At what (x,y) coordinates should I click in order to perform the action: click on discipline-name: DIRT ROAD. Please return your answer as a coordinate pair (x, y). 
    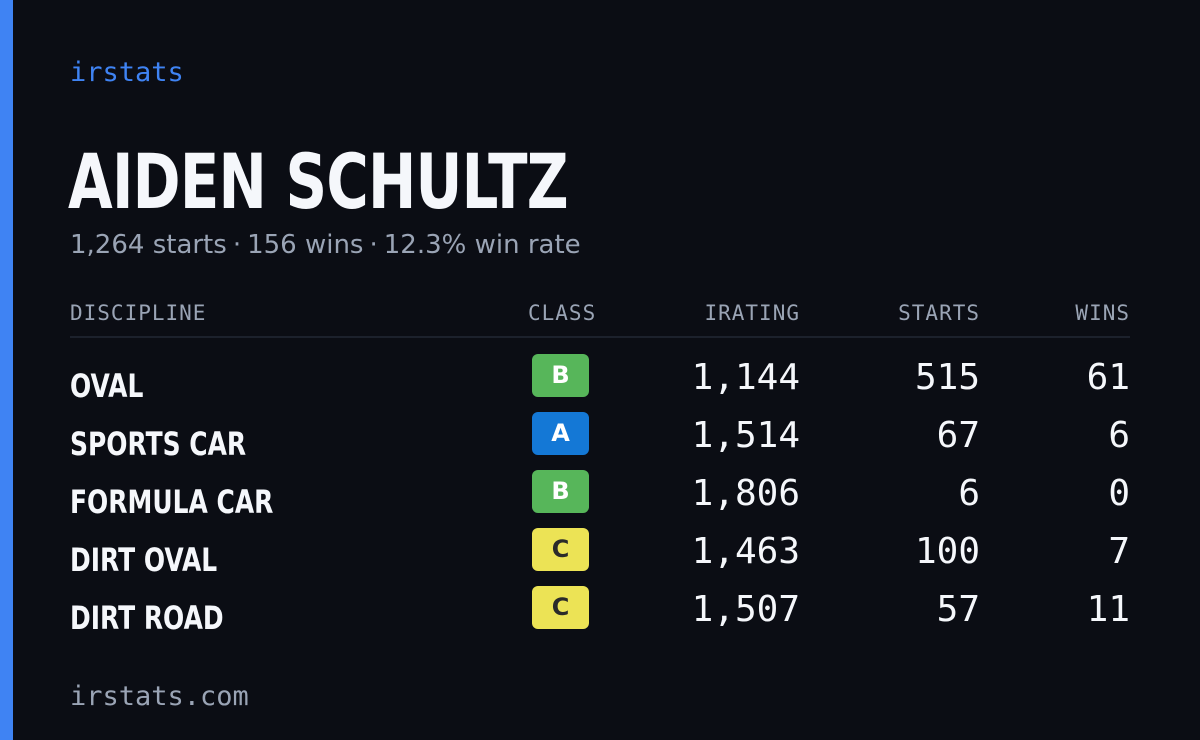
    Looking at the image, I should click on (147, 618).